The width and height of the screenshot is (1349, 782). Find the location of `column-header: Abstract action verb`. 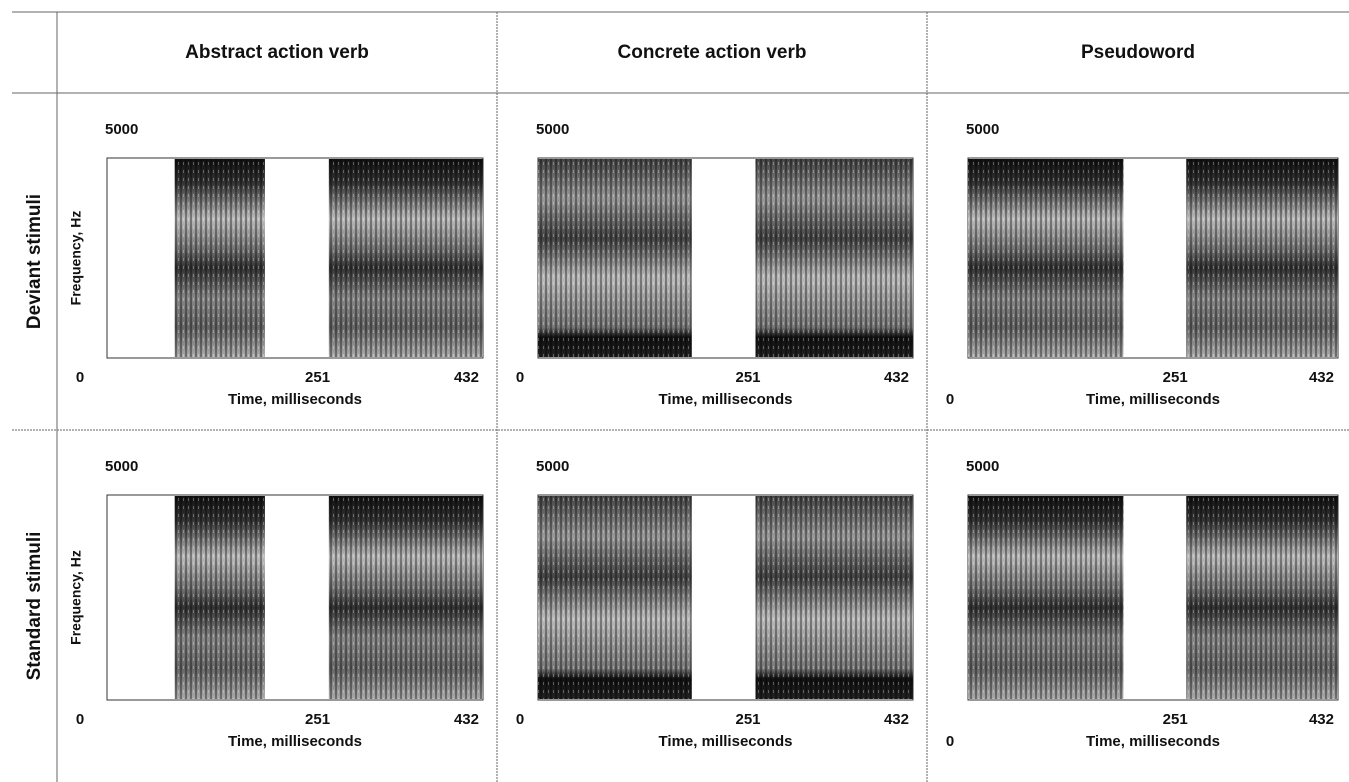

column-header: Abstract action verb is located at coordinates (277, 52).